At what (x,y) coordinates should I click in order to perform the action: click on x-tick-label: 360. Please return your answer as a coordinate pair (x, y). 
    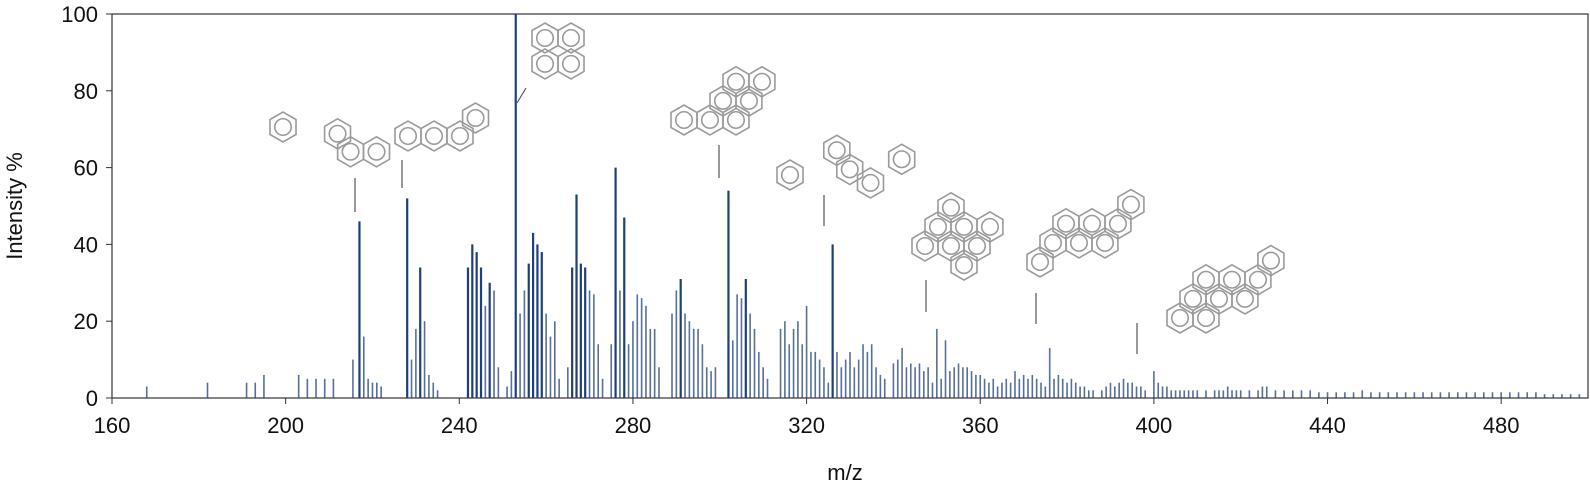
    Looking at the image, I should click on (980, 425).